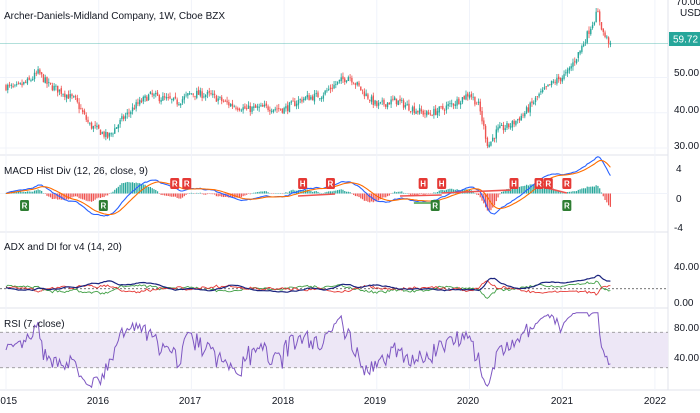 The image size is (700, 413). Describe the element at coordinates (678, 228) in the screenshot. I see `macd-tick: -4` at that location.